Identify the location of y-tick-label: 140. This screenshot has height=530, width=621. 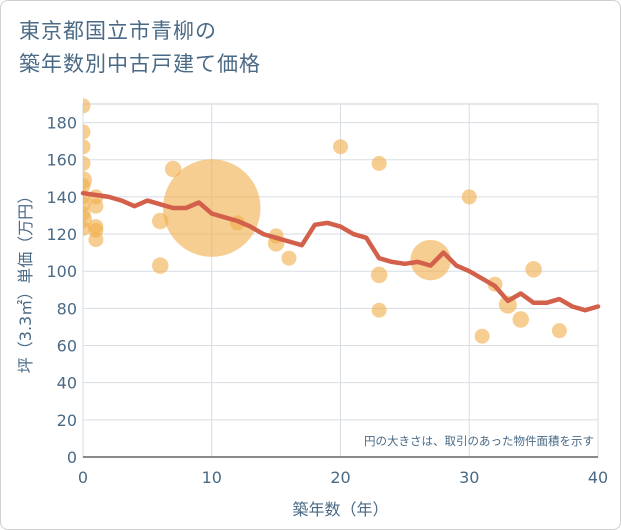
(61, 197).